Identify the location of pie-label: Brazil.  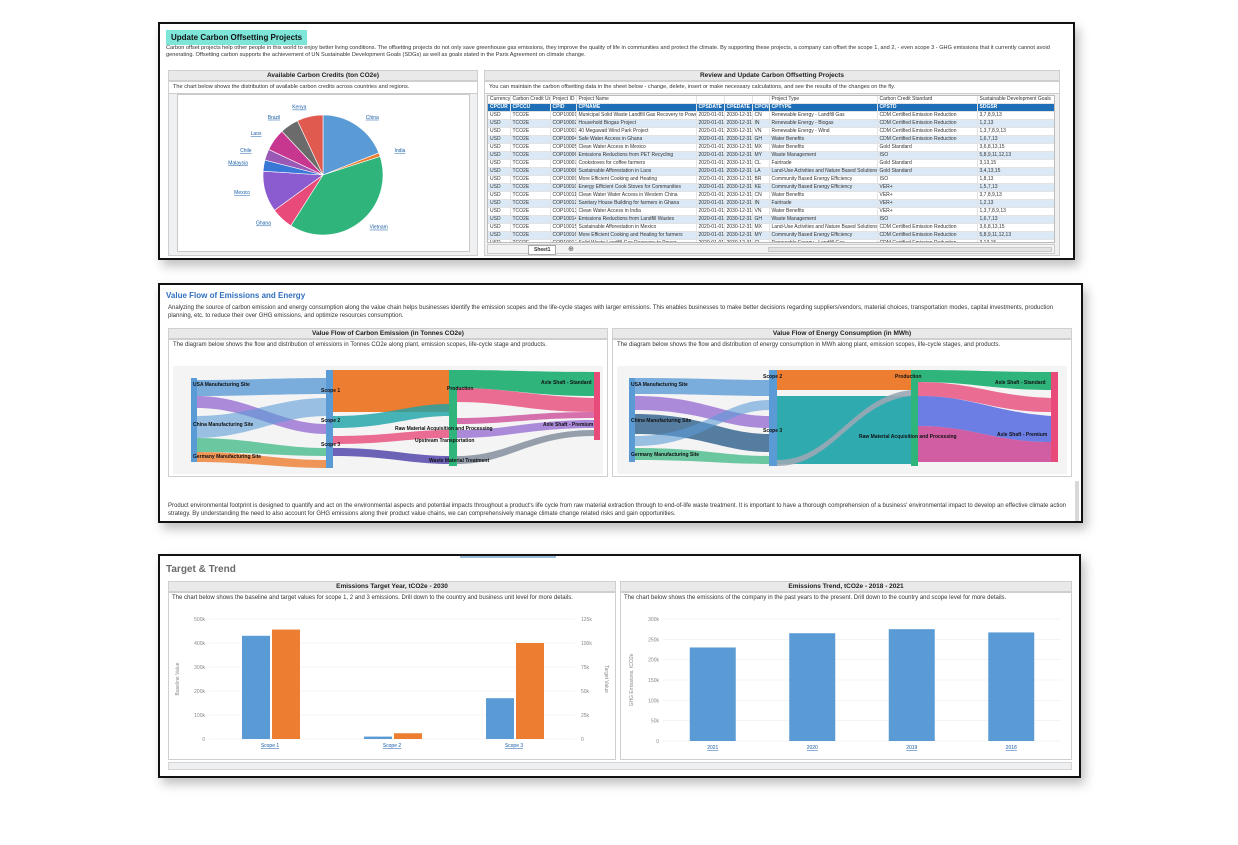
(274, 118).